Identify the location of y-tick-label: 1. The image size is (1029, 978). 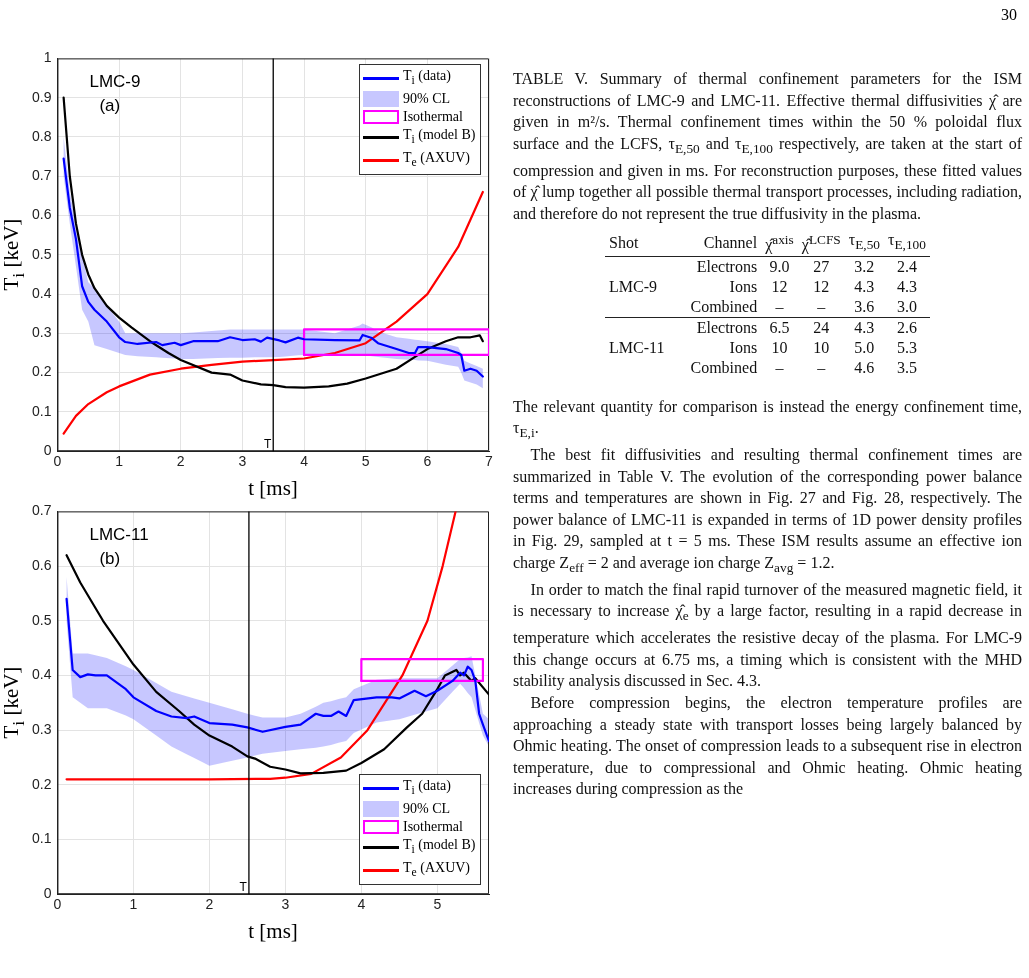
(47, 57).